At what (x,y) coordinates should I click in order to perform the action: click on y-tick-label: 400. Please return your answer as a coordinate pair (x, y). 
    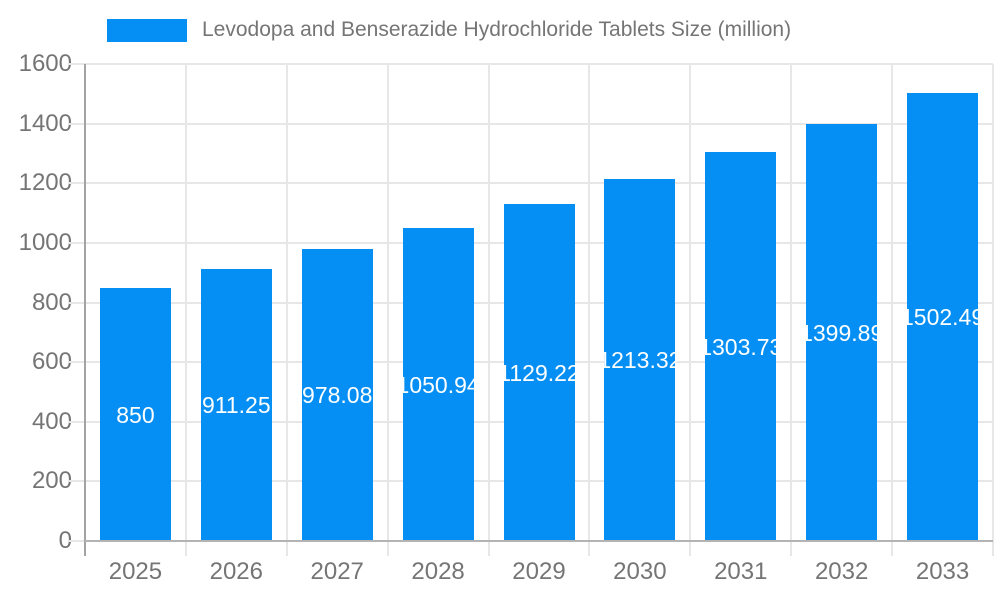
    Looking at the image, I should click on (51, 421).